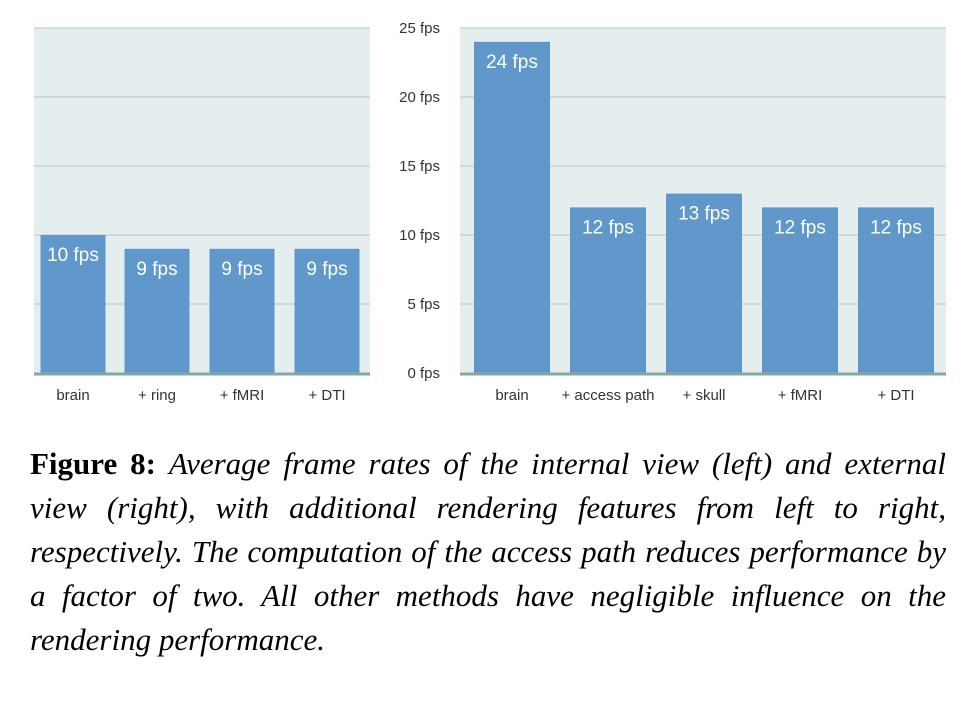  I want to click on internal-category-label: brain, so click(72, 395).